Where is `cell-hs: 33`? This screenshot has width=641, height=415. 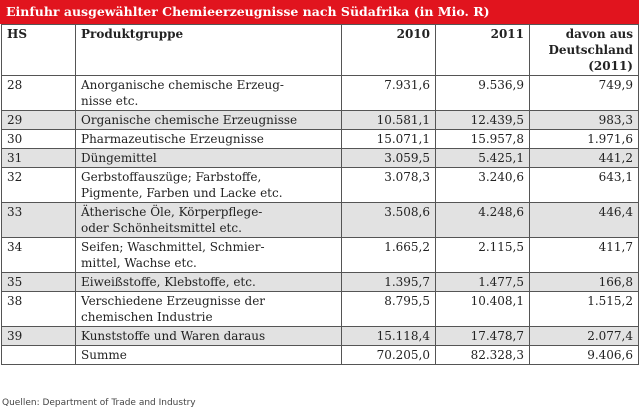
cell-hs: 33 is located at coordinates (38, 220).